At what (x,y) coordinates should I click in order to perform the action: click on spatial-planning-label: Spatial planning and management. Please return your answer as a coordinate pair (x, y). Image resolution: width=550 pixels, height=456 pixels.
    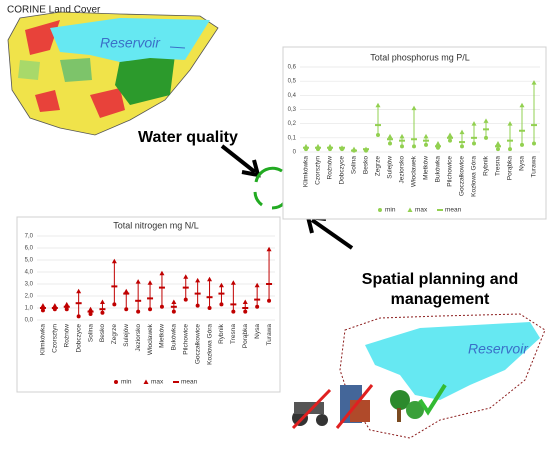
    Looking at the image, I should click on (440, 289).